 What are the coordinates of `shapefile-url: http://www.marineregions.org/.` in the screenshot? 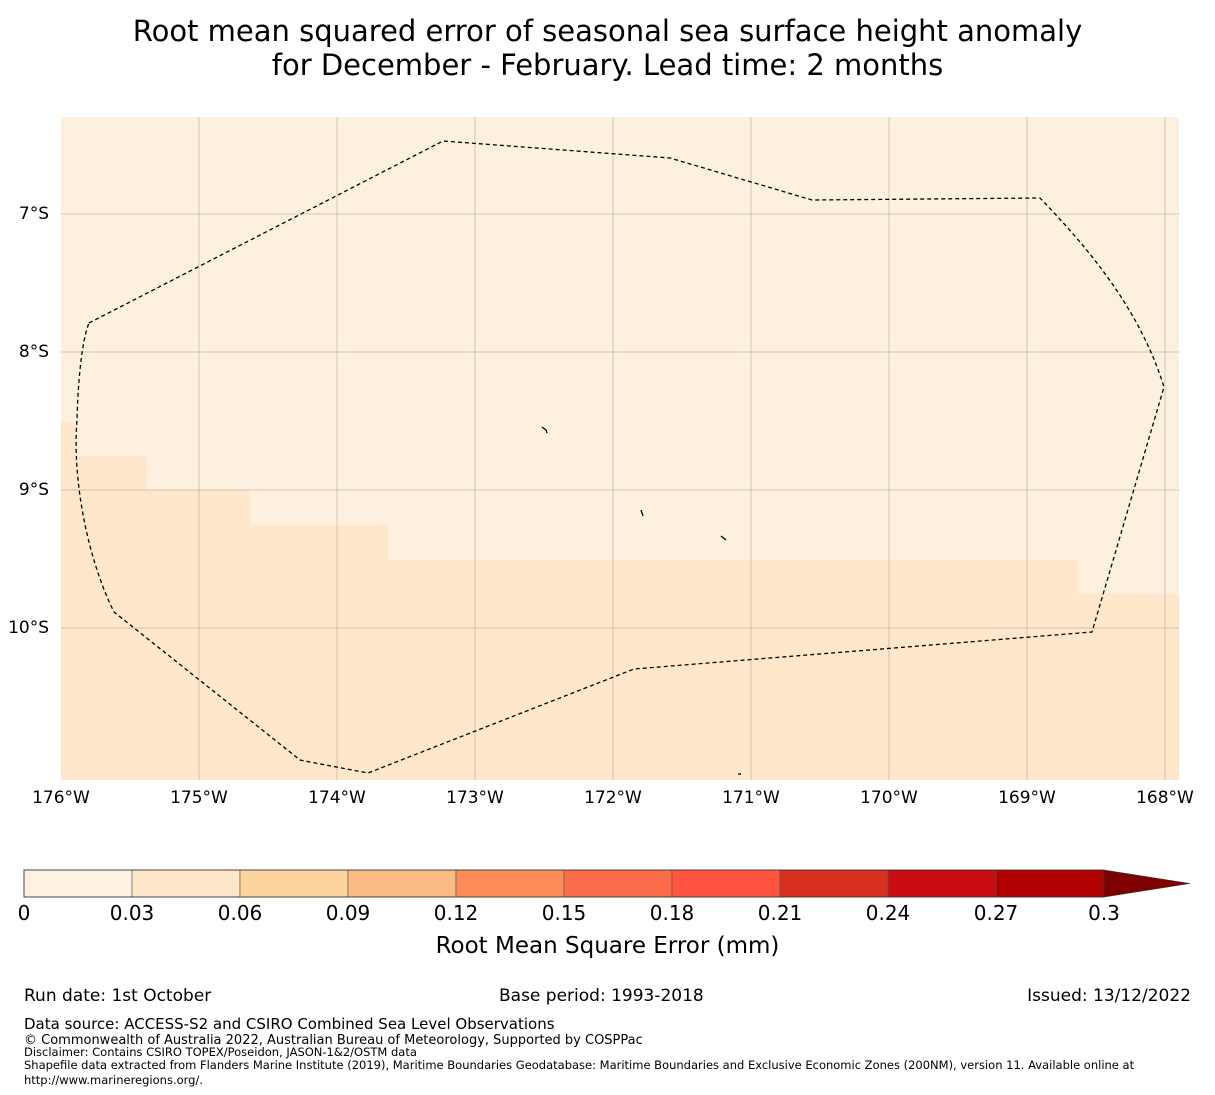 It's located at (113, 1080).